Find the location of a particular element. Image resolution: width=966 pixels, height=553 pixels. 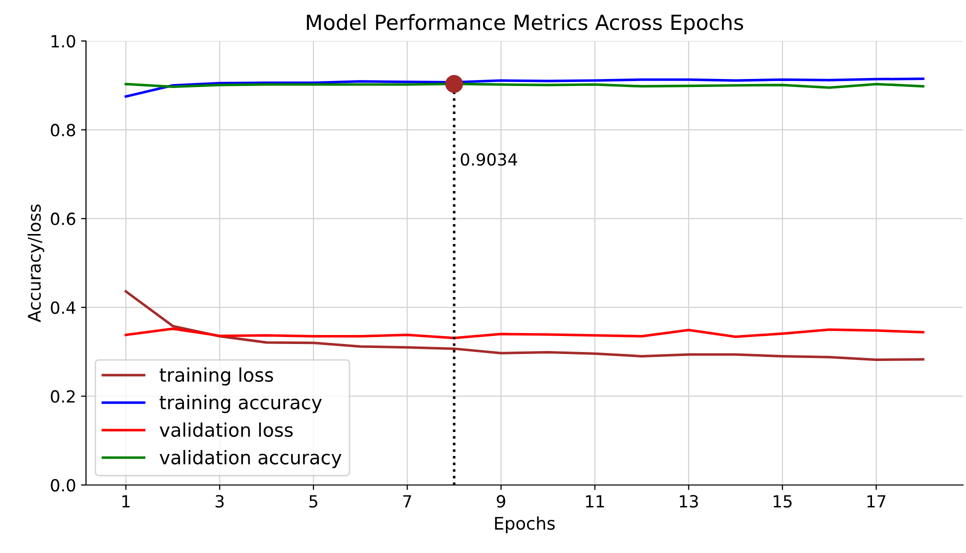

x-tick-label: 9 is located at coordinates (501, 501).